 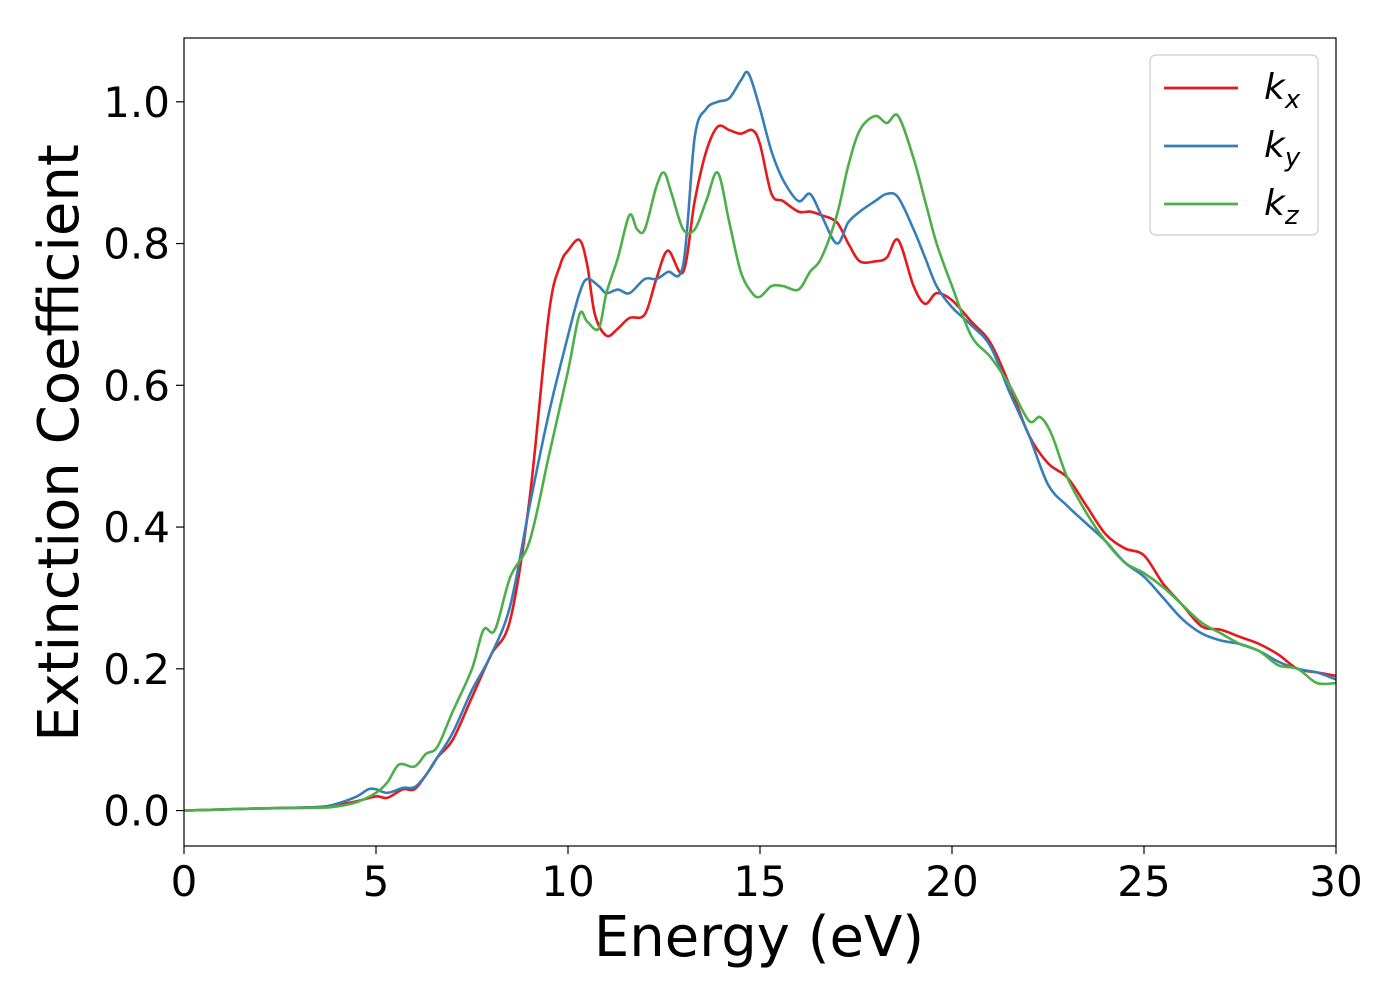 I want to click on x-axis-ticks: 0 5 10 15 20 25 30, so click(x=767, y=876).